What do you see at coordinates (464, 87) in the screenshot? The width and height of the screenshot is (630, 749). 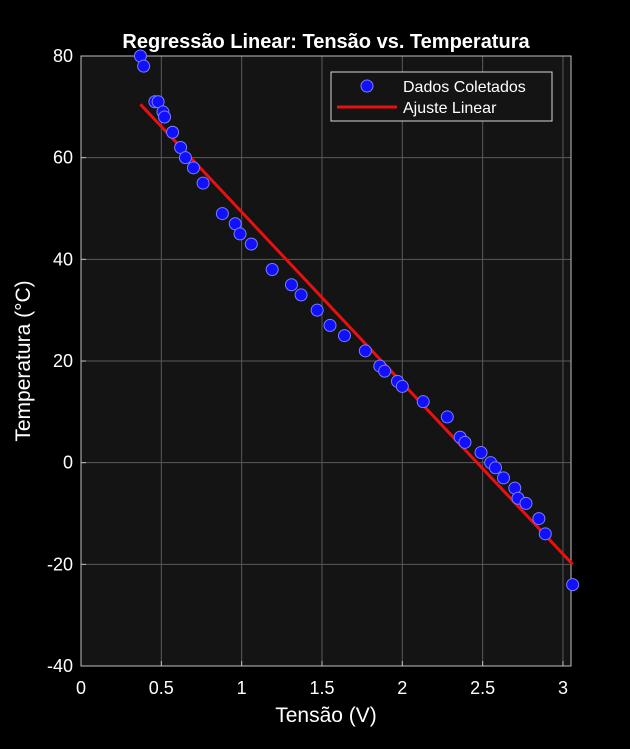 I see `legend-label-points: Dados Coletados` at bounding box center [464, 87].